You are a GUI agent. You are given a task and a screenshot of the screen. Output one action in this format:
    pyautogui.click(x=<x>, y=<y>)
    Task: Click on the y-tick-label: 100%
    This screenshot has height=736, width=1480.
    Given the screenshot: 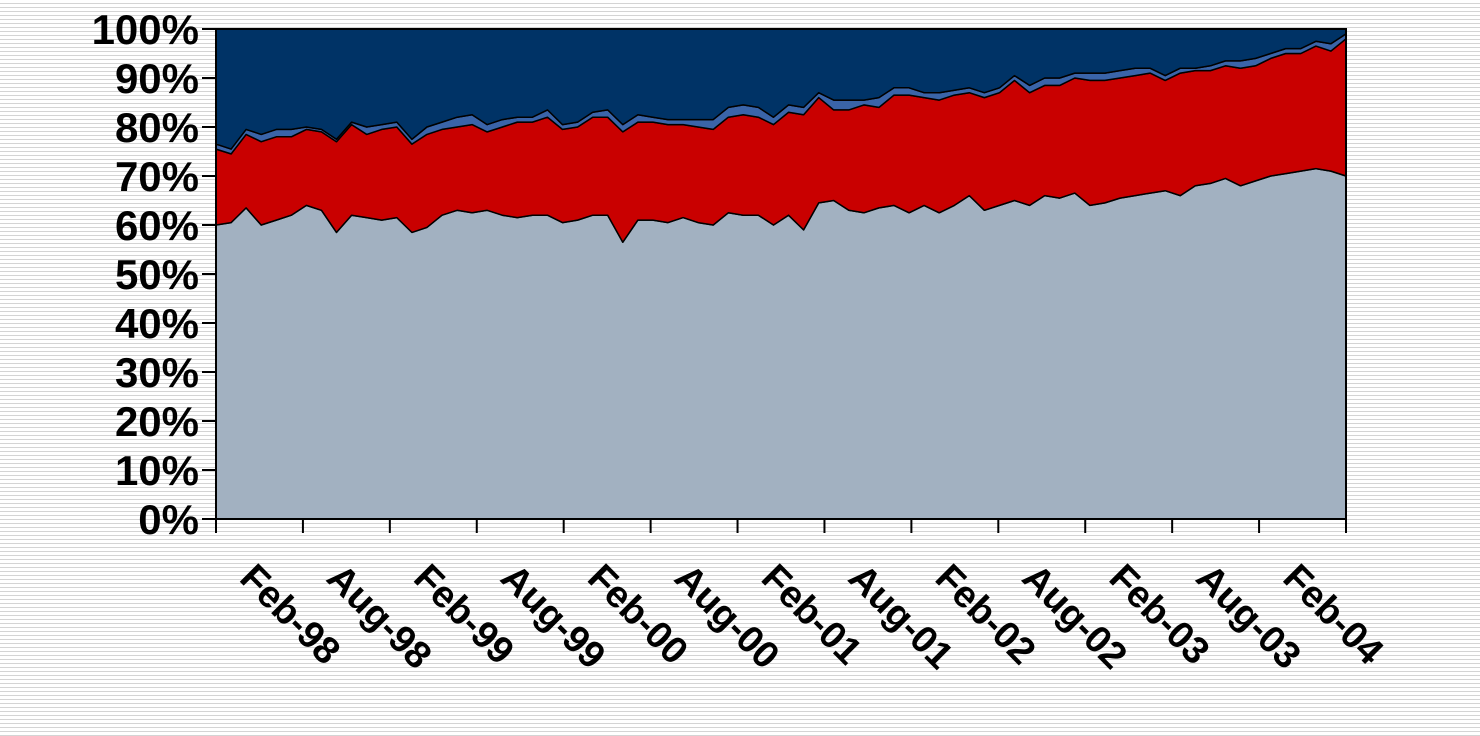 What is the action you would take?
    pyautogui.click(x=145, y=29)
    